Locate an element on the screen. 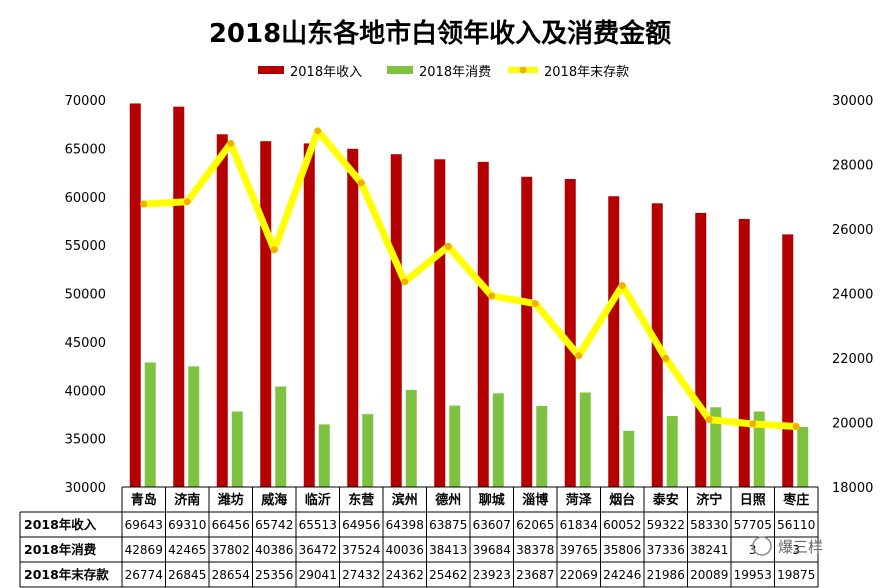 This screenshot has width=880, height=588. right-axis-tick: 22000 is located at coordinates (852, 359).